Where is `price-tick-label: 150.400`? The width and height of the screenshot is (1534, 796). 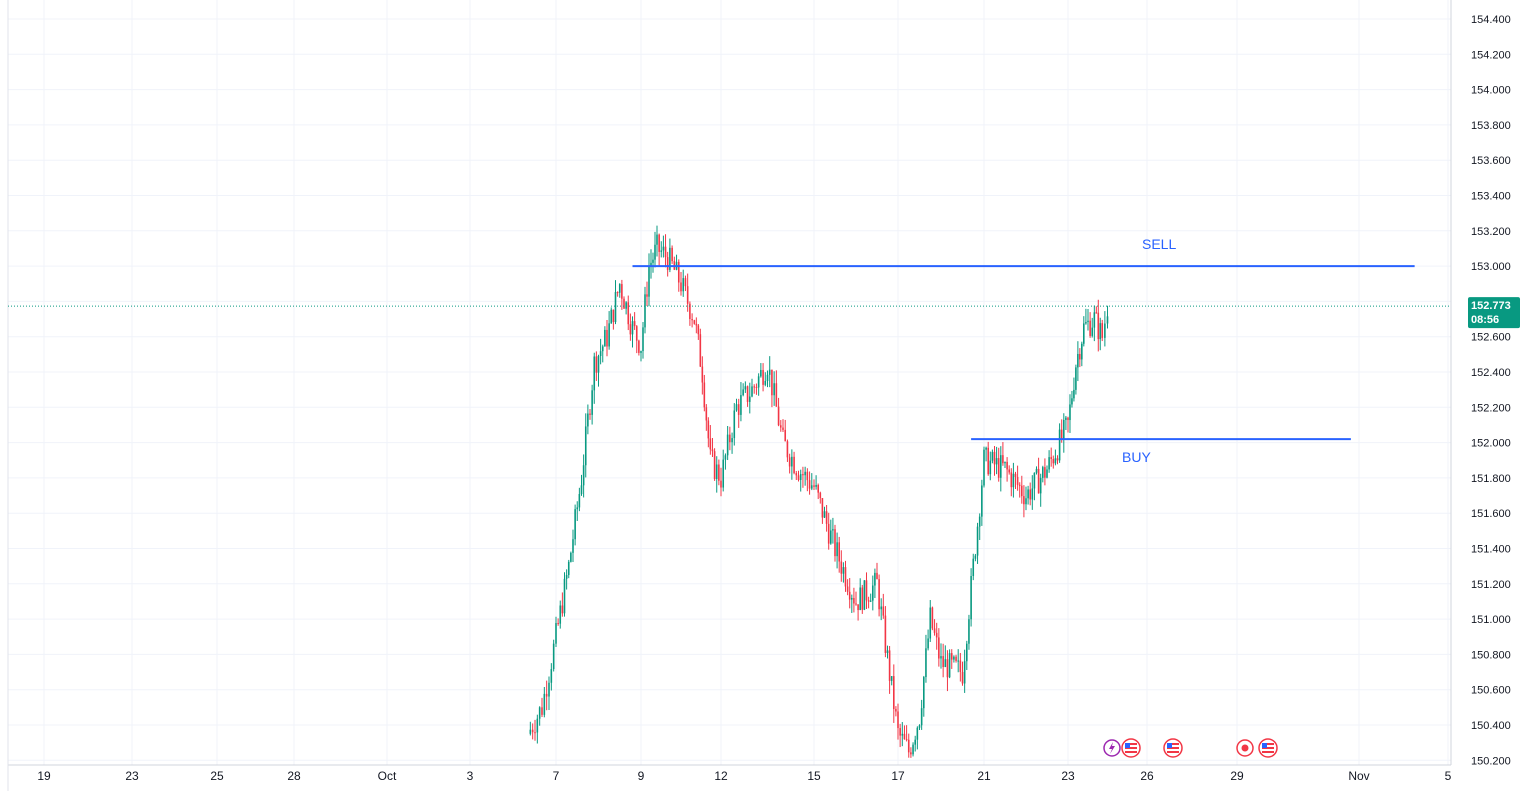
price-tick-label: 150.400 is located at coordinates (1491, 726).